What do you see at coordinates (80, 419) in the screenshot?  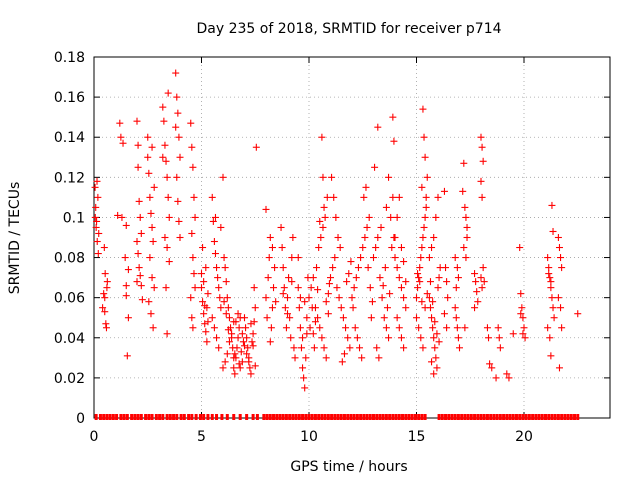 I see `y-tick-label: 0` at bounding box center [80, 419].